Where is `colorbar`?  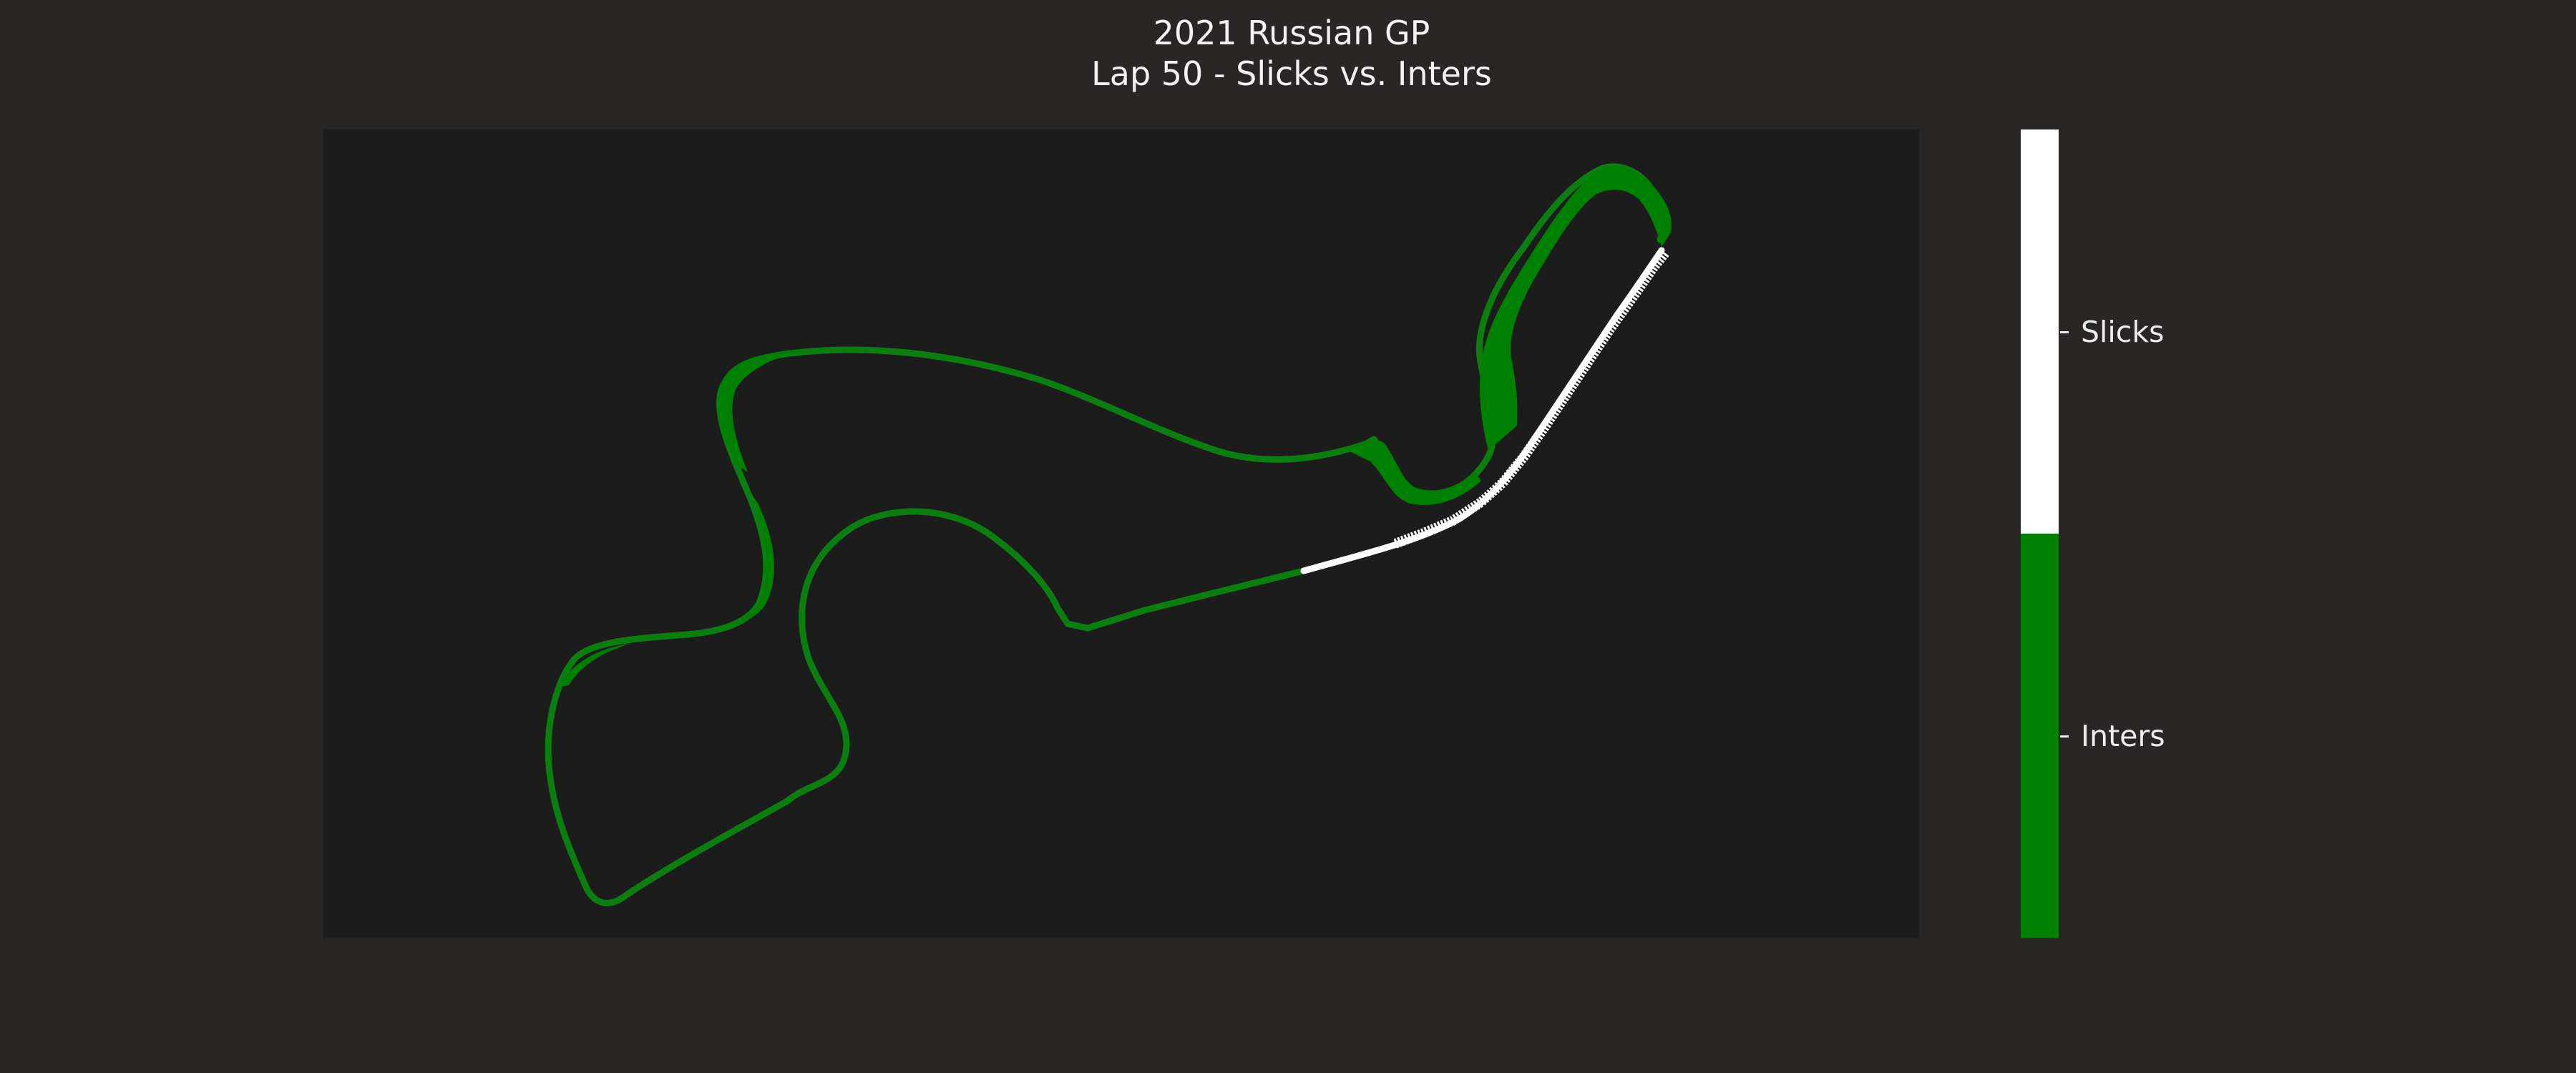
colorbar is located at coordinates (2040, 533).